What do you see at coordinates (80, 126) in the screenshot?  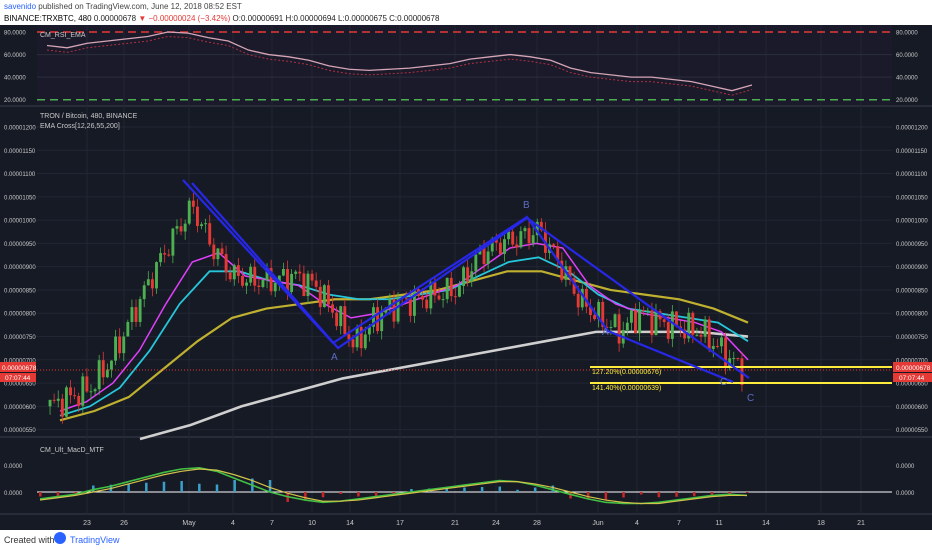 I see `main-subtitle: EMA Cross[12,26,55,200]` at bounding box center [80, 126].